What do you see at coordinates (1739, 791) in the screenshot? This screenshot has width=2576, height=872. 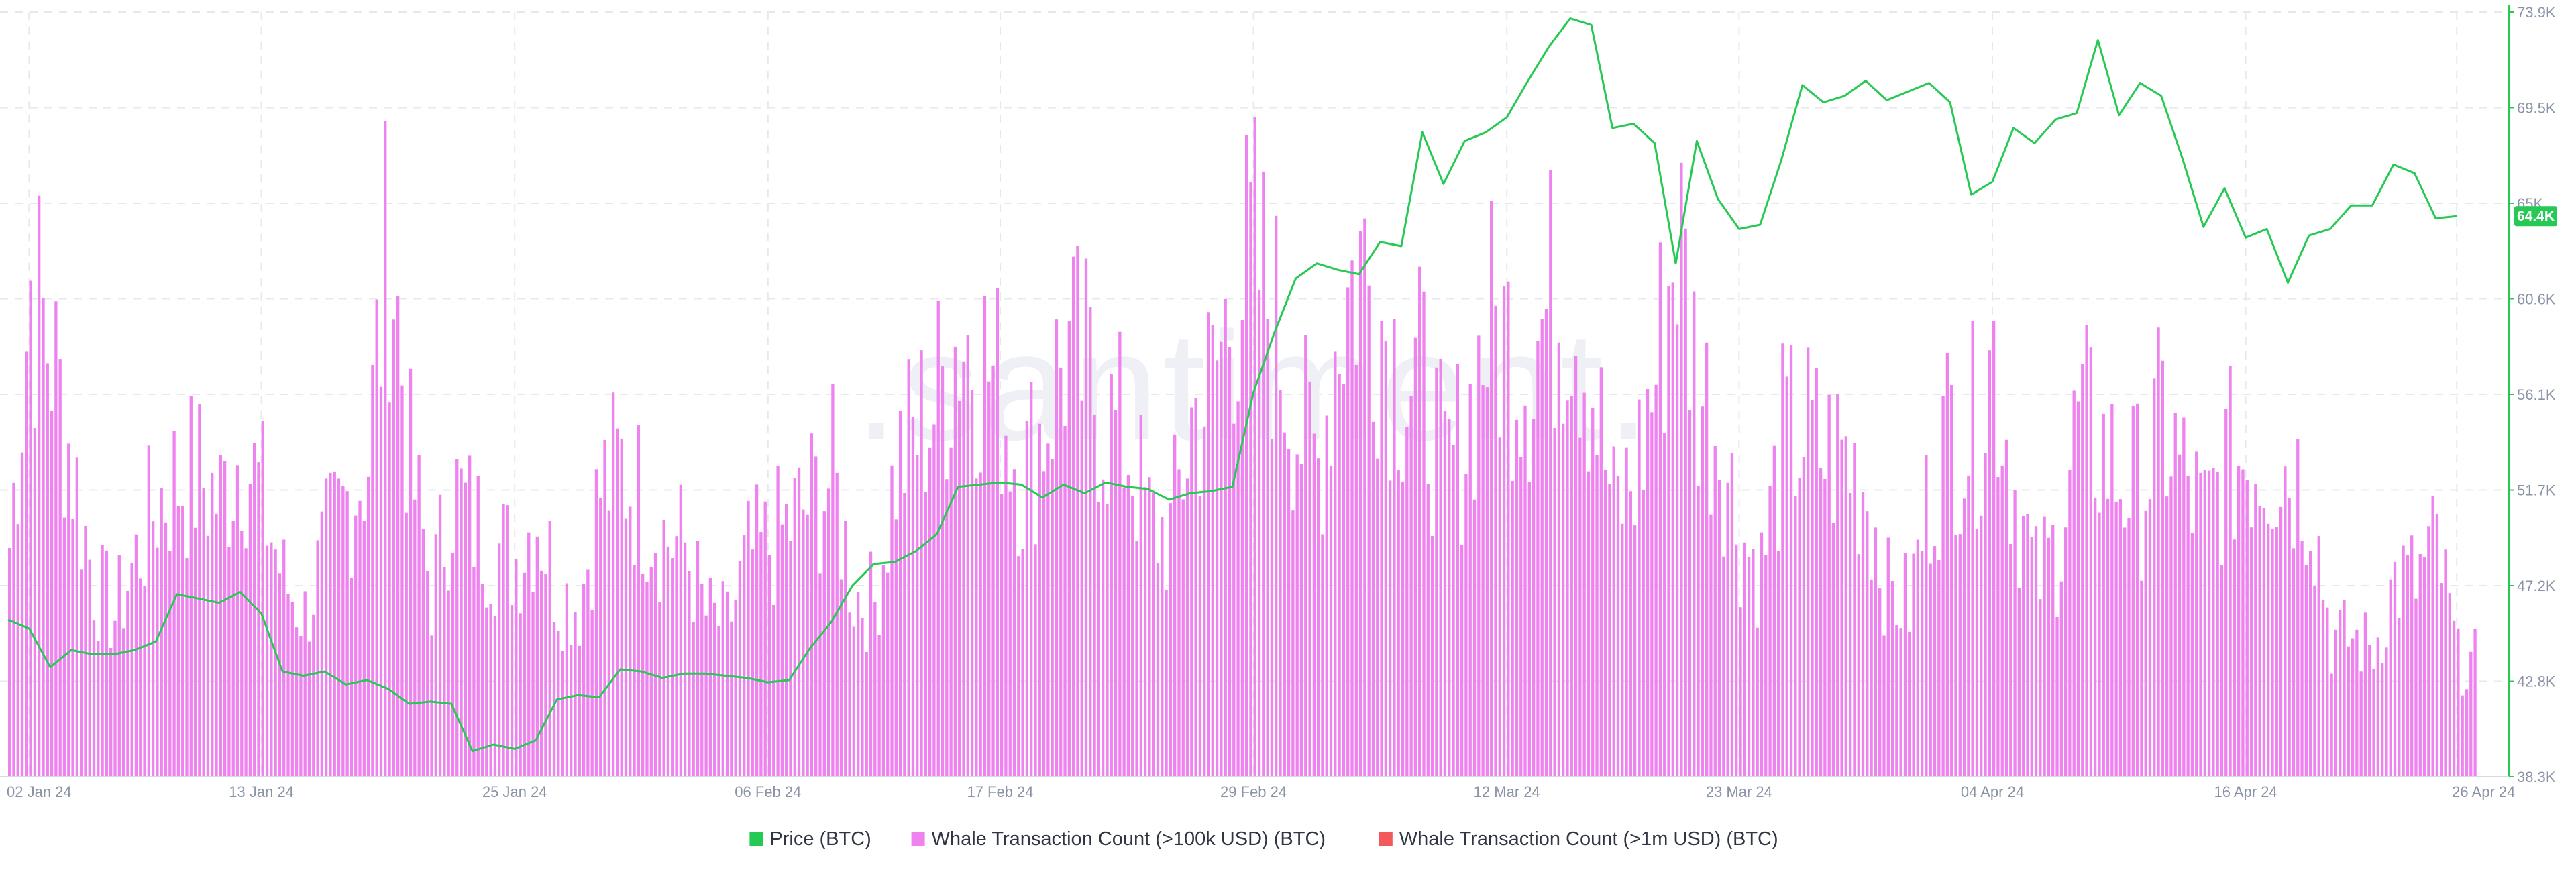 I see `x-tick-label: 23 Mar 24` at bounding box center [1739, 791].